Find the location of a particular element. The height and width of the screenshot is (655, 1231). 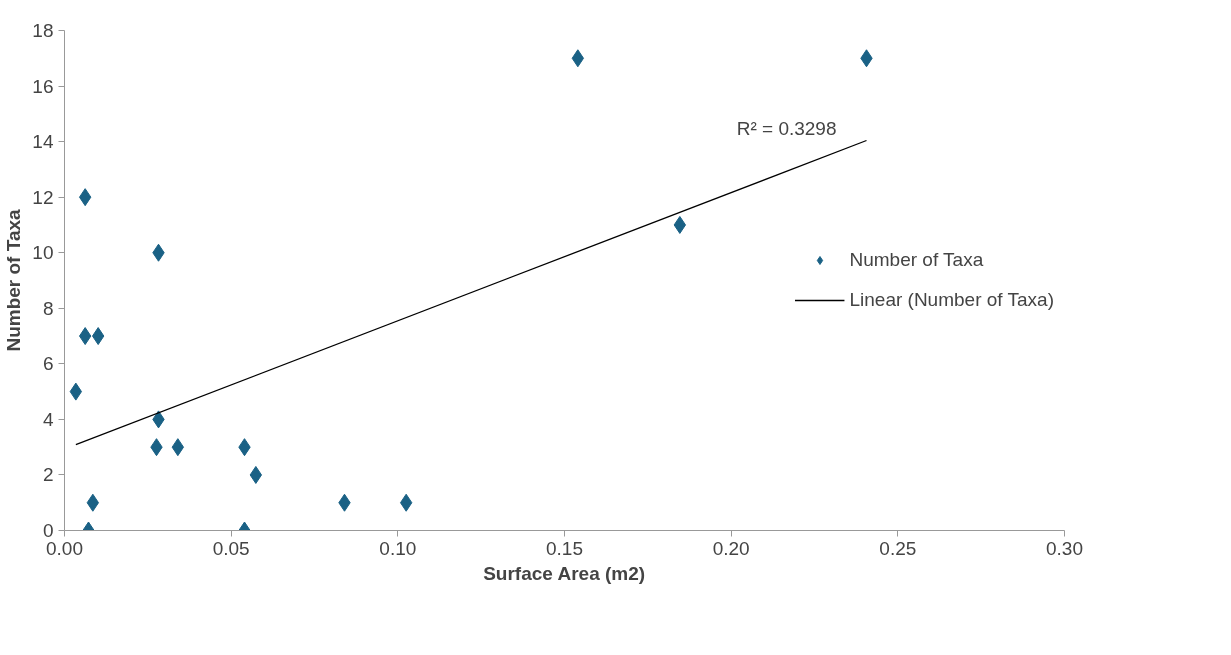

y-tick-label: 8 is located at coordinates (48, 308).